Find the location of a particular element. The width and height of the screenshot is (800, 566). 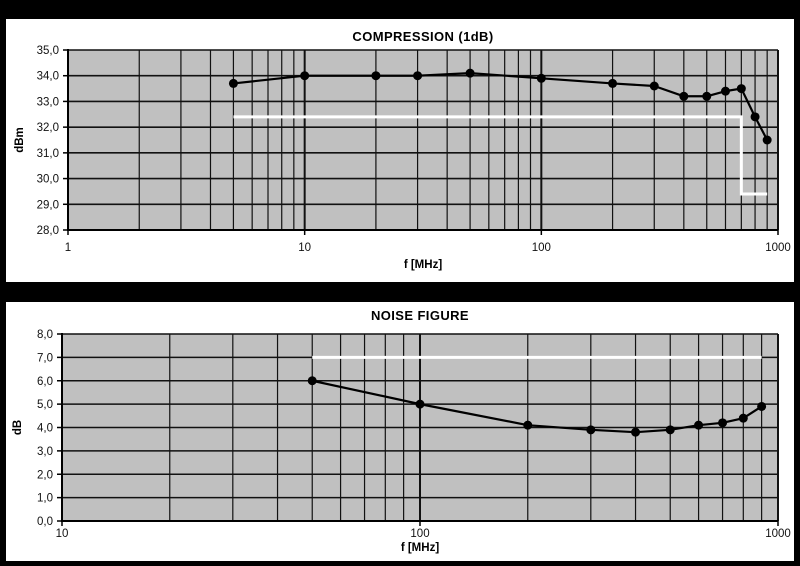

limit-line is located at coordinates (500, 155).